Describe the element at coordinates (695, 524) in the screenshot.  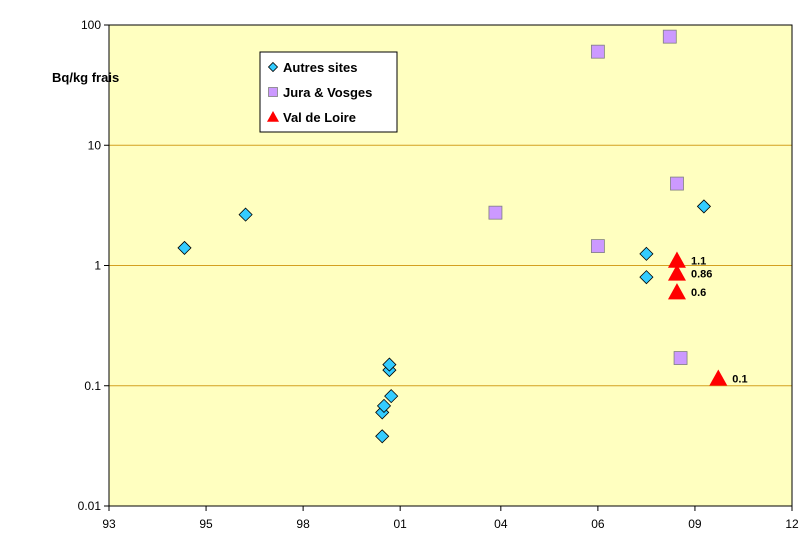
I see `x-tick-label-6: 09` at that location.